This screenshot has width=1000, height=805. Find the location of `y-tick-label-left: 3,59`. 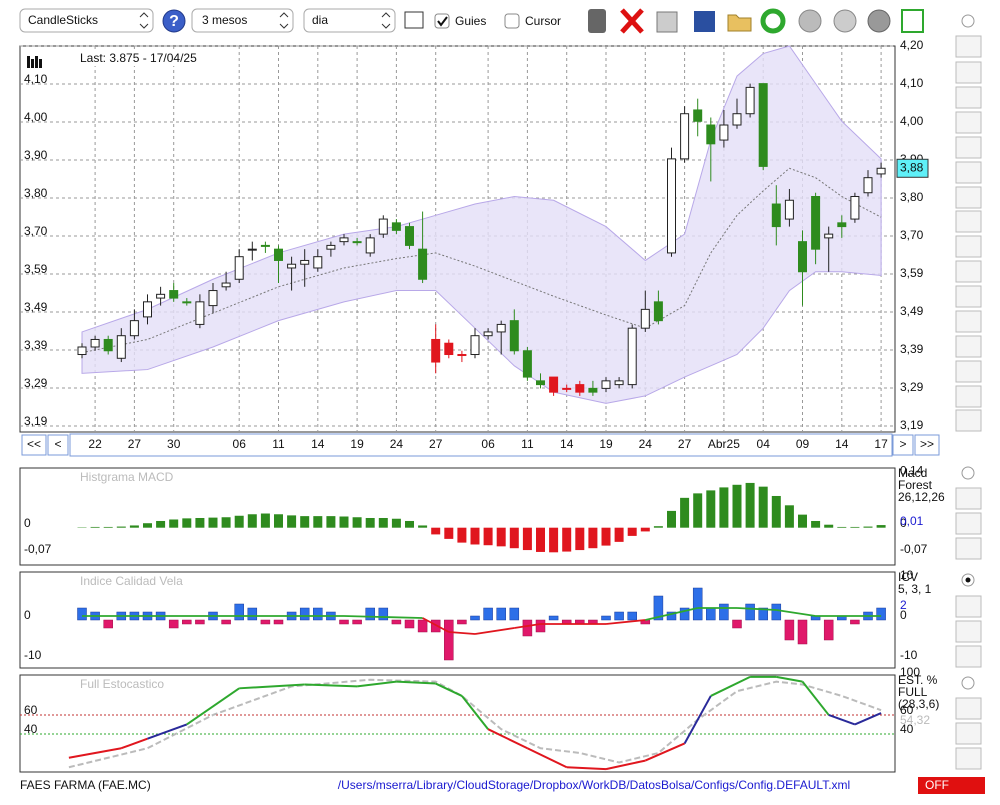

y-tick-label-left: 3,59 is located at coordinates (36, 269).